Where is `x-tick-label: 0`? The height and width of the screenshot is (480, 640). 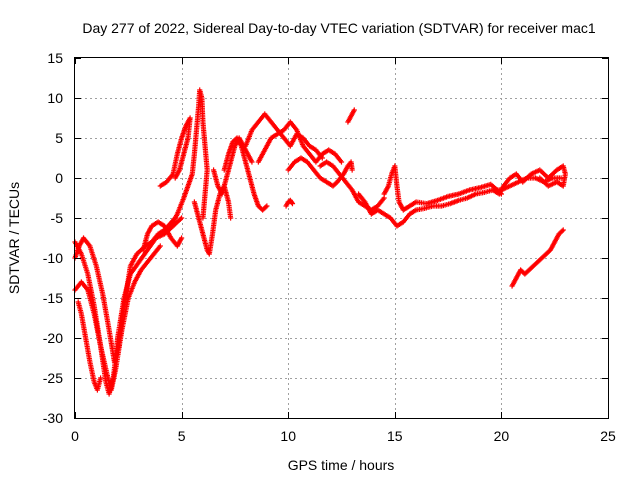
x-tick-label: 0 is located at coordinates (75, 436).